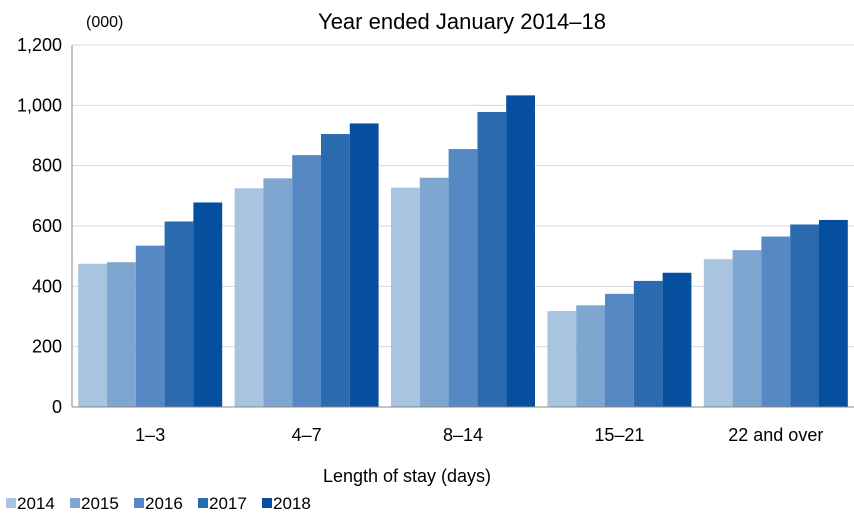 The image size is (854, 515). I want to click on legend-label: 2015, so click(100, 503).